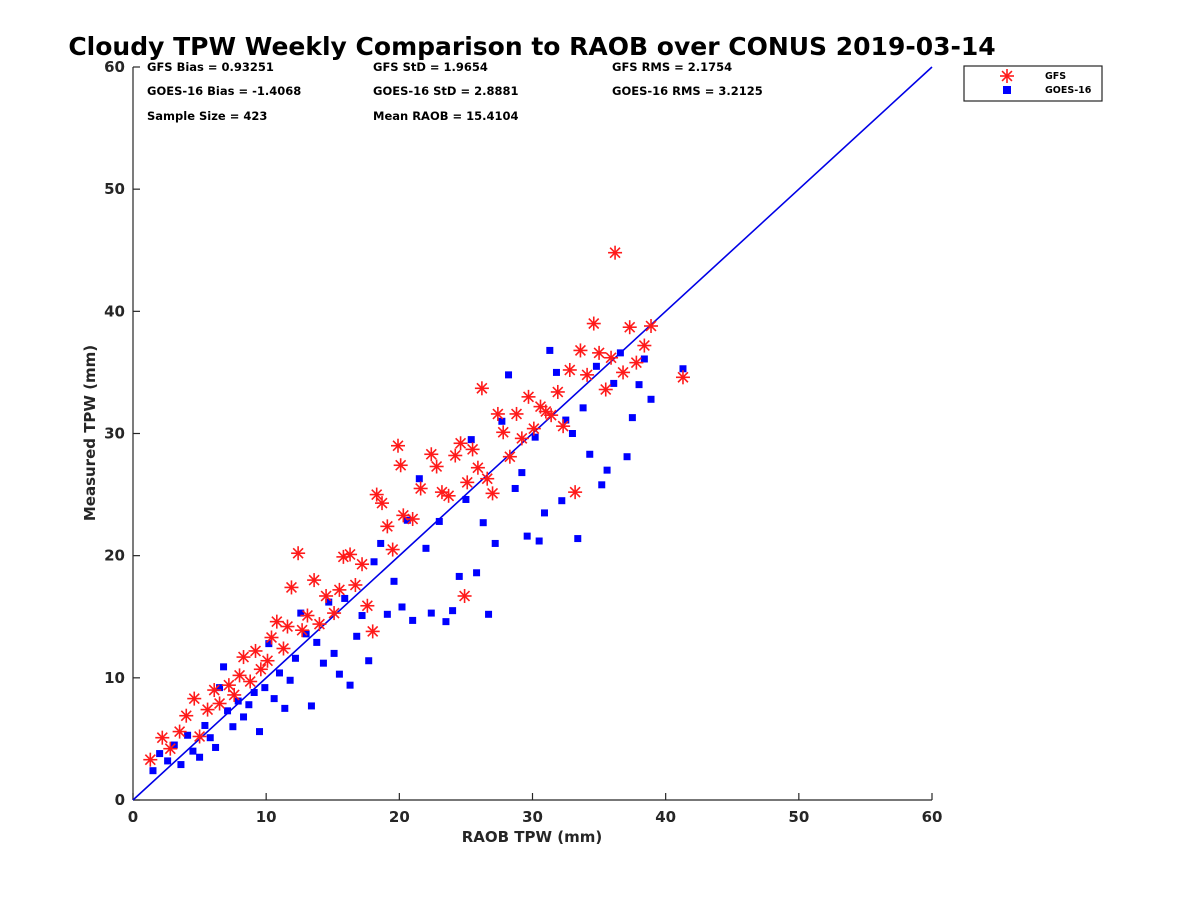  I want to click on gfs-rms-text: GFS RMS = 2.1754, so click(672, 67).